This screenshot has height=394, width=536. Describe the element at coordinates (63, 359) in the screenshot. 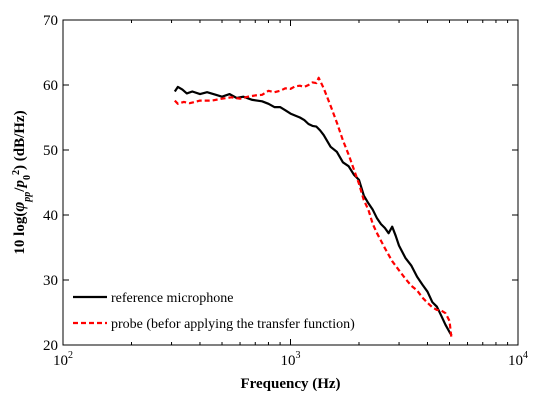

I see `x-tick-label: 10²` at that location.